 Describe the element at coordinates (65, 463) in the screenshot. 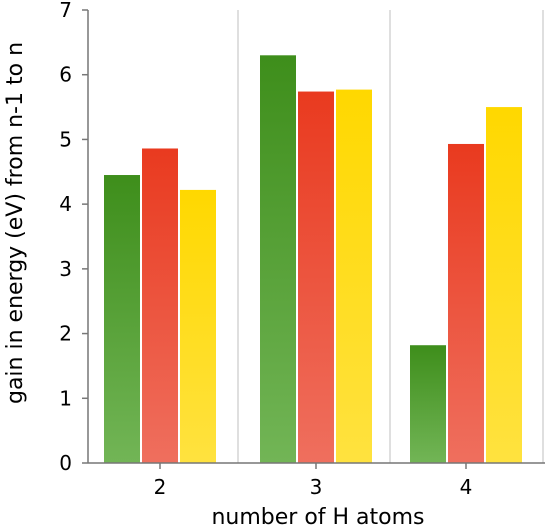

I see `y-tick-label-0: 0` at that location.